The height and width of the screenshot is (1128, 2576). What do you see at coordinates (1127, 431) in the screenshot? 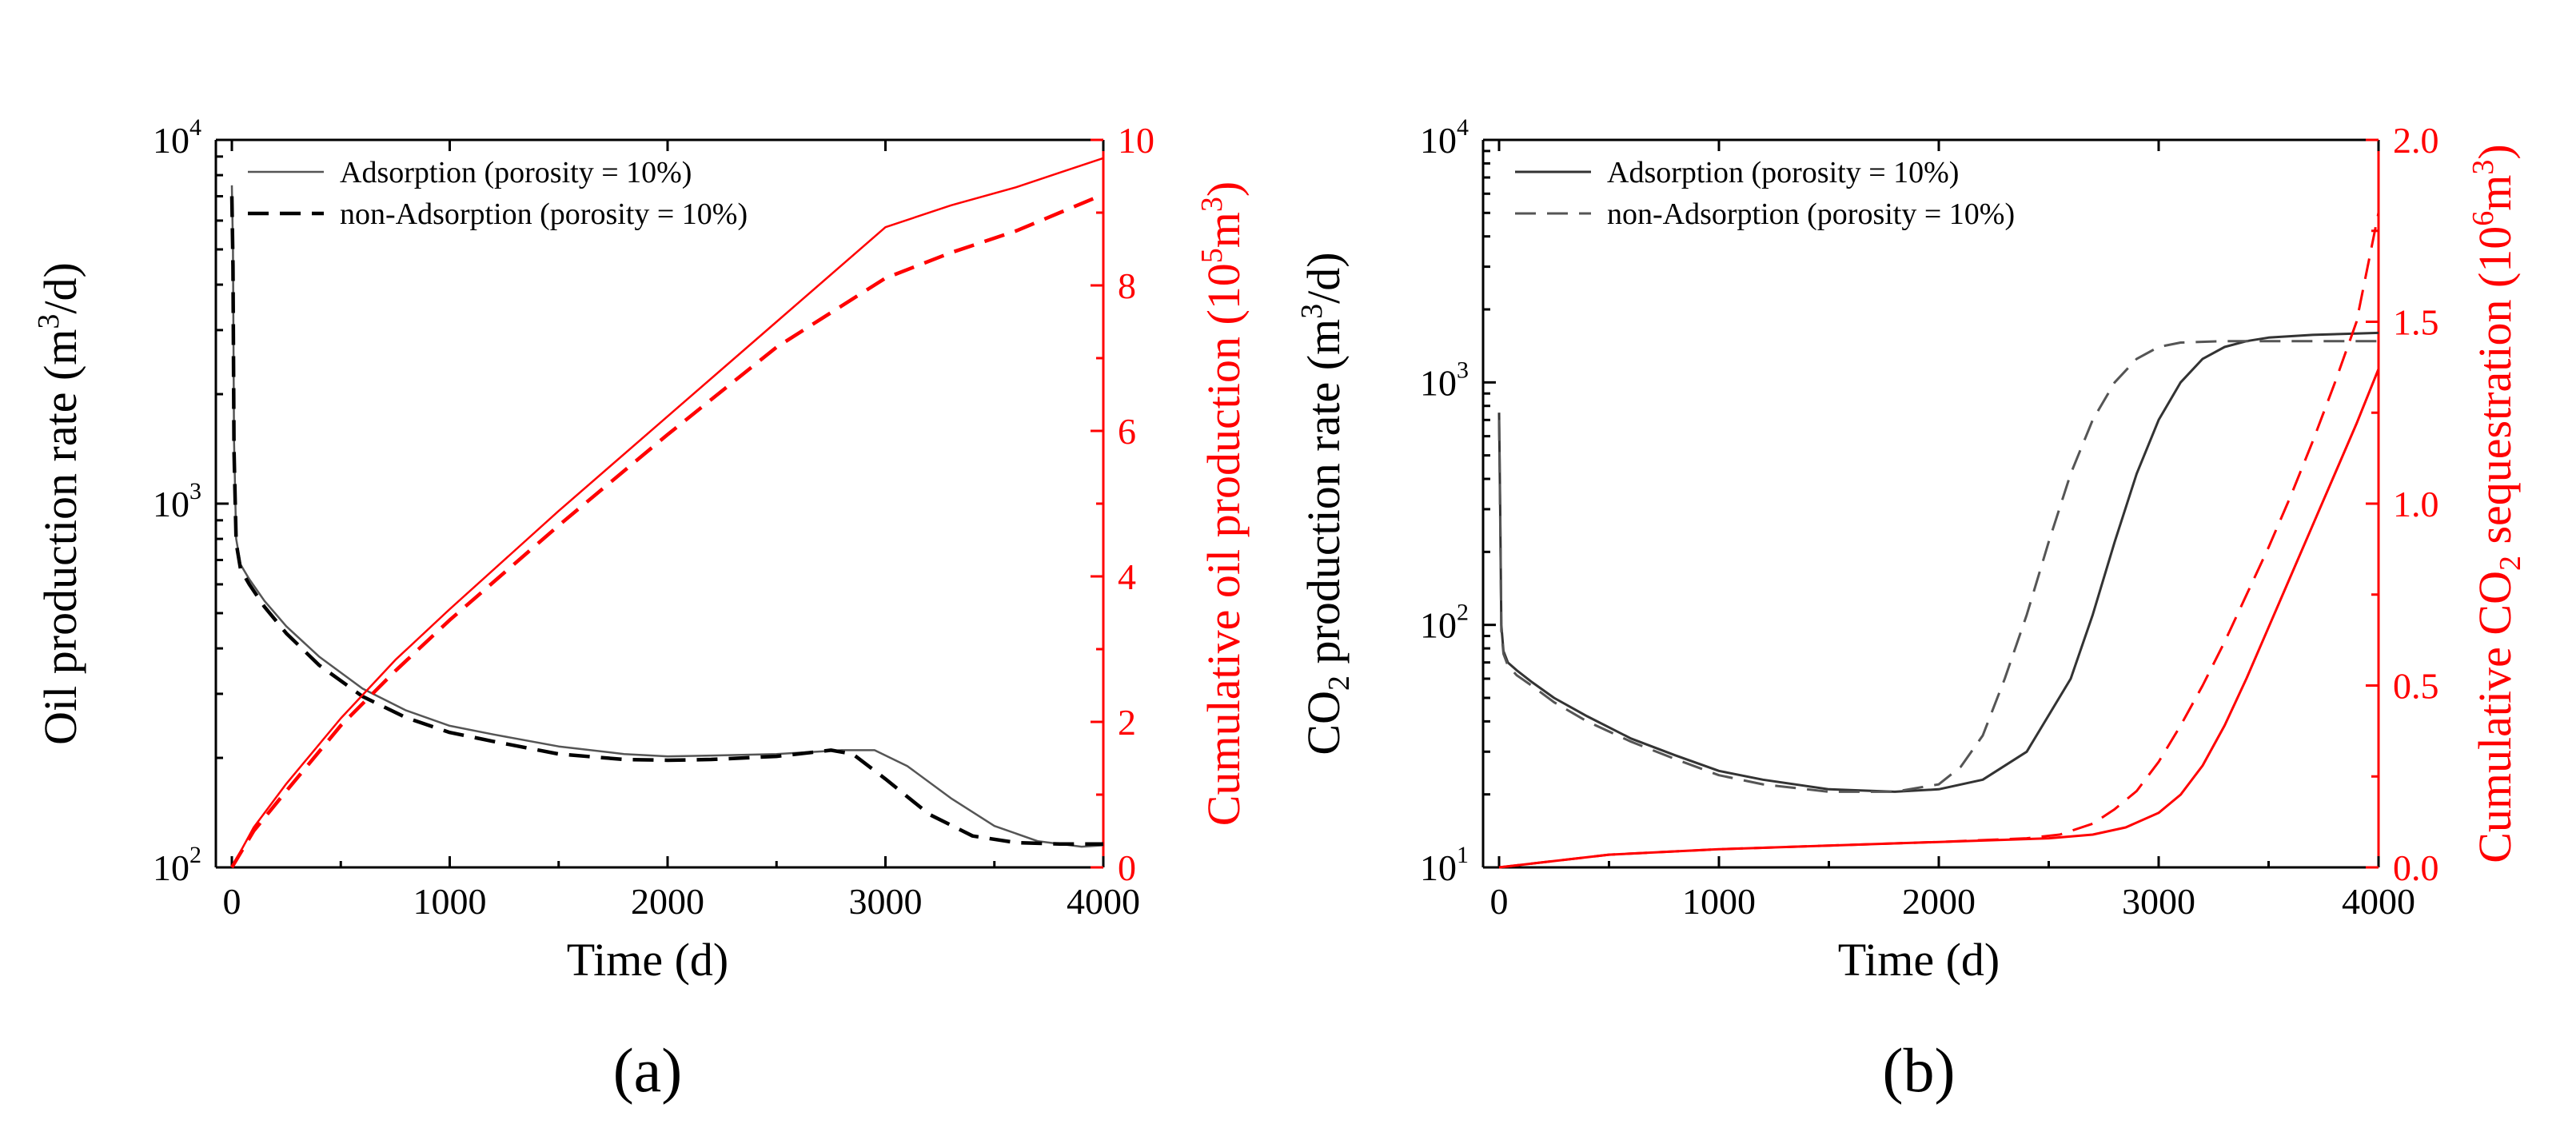
I see `right-y-tick-label: 6` at bounding box center [1127, 431].